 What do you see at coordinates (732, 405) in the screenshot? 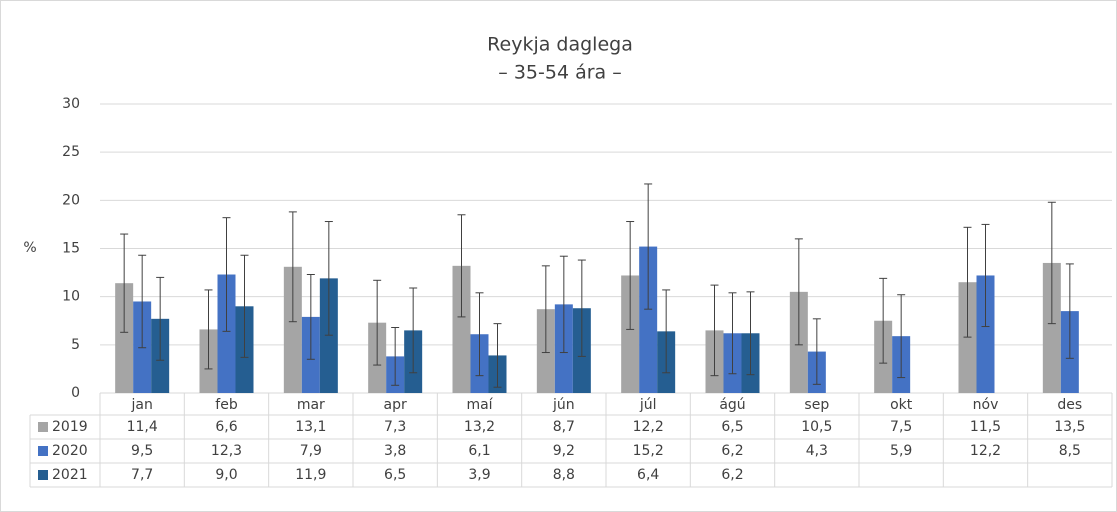
I see `x-tick-label: ágú` at bounding box center [732, 405].